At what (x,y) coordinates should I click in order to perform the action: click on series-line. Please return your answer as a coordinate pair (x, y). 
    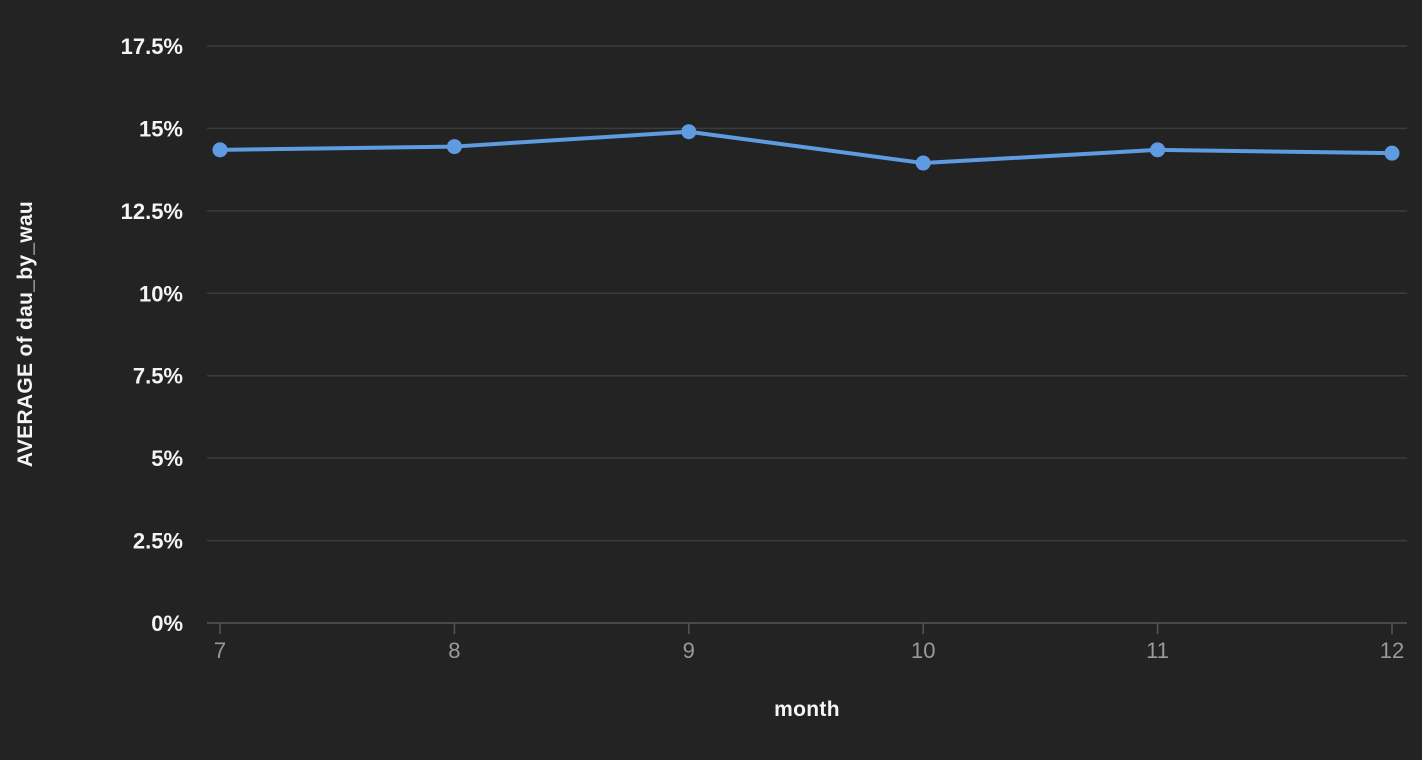
    Looking at the image, I should click on (806, 147).